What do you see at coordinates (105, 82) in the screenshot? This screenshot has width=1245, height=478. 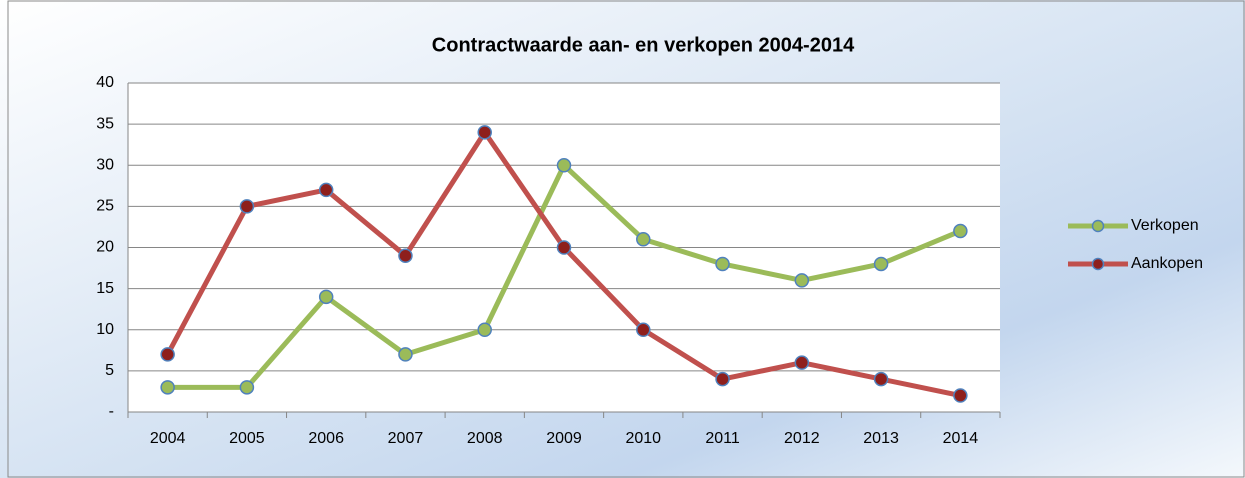 I see `y-tick-label: 40` at bounding box center [105, 82].